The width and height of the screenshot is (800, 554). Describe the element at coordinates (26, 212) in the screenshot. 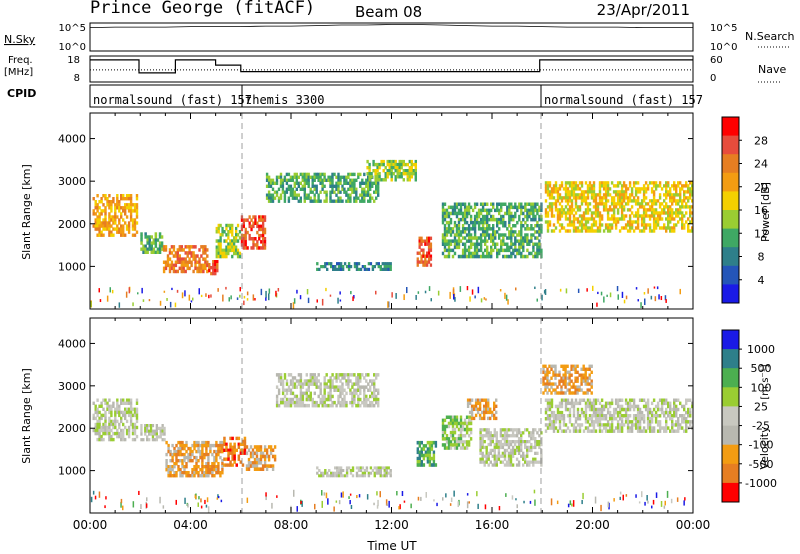

I see `power-ylabel: Slant Range [km]` at that location.